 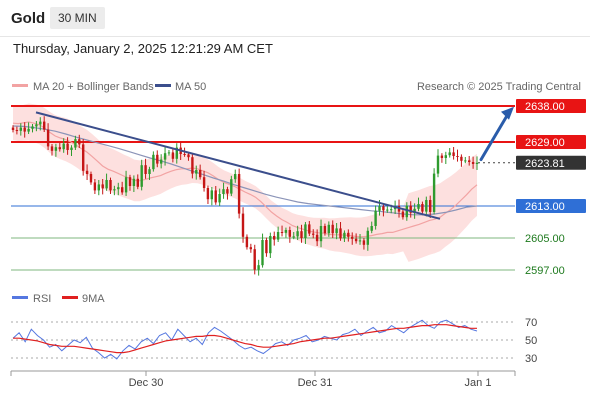 I want to click on timeframe-button: 30 MIN, so click(x=77, y=18).